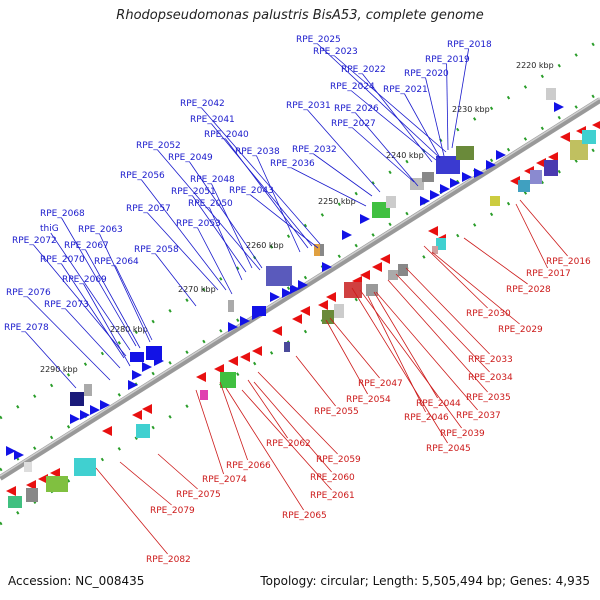 This screenshot has height=600, width=600. What do you see at coordinates (86, 246) in the screenshot?
I see `gene-label-forward: RPE_2067` at bounding box center [86, 246].